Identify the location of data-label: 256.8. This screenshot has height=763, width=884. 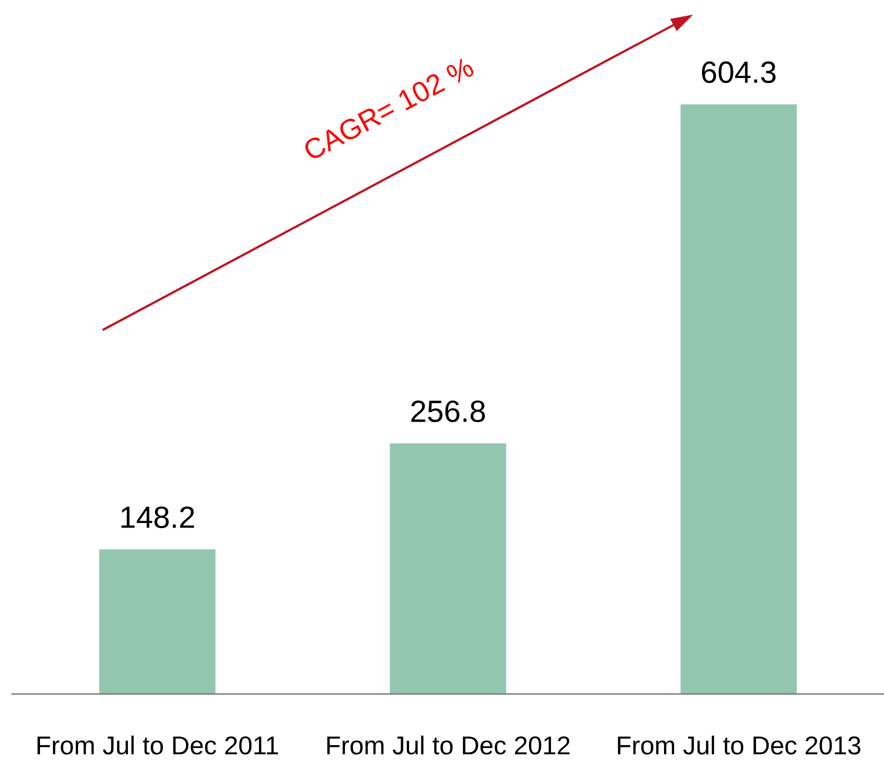
(448, 411).